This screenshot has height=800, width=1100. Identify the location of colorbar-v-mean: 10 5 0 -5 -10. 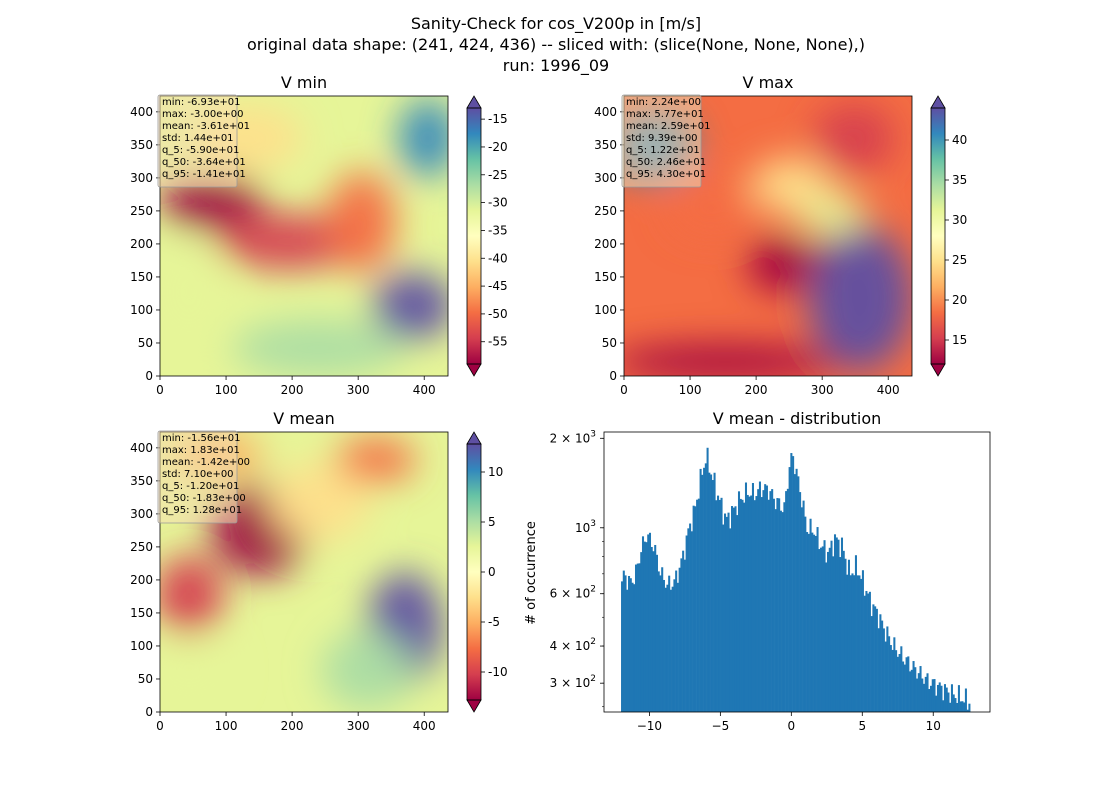
(487, 572).